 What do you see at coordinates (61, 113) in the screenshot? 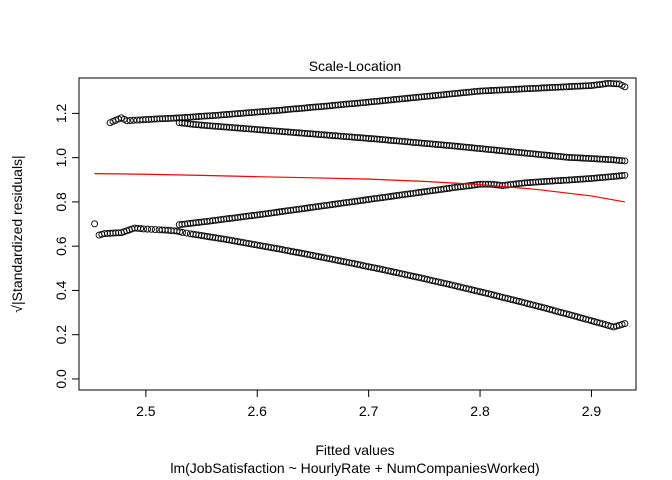
I see `y-tick-label: 1.2` at bounding box center [61, 113].